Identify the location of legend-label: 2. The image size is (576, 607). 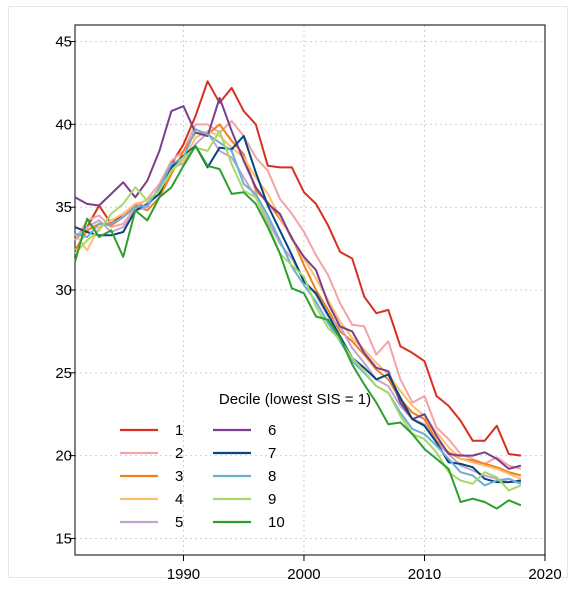
(179, 453).